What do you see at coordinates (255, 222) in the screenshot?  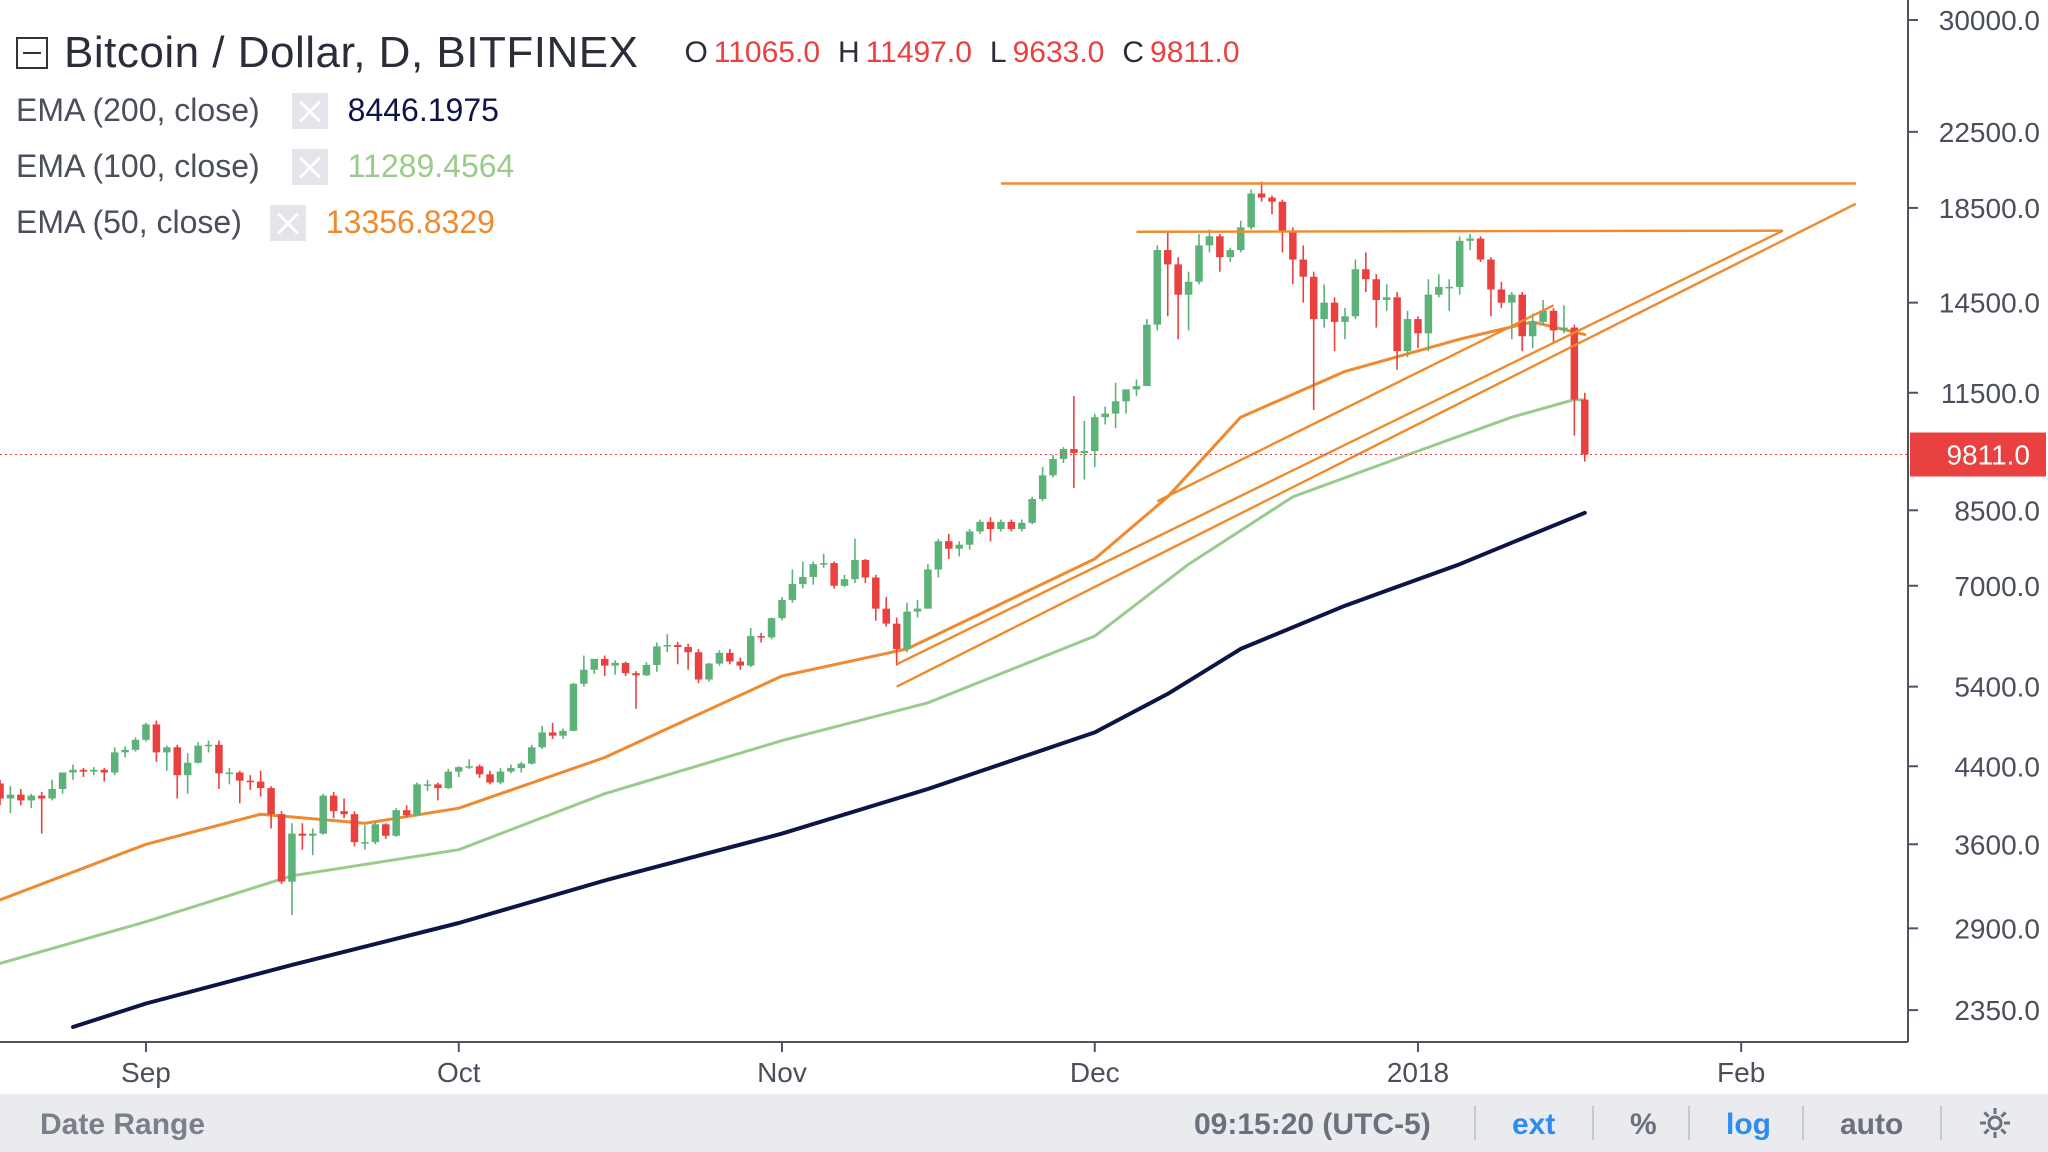 I see `indicator-ema50: EMA (50, close) 13356.8329` at bounding box center [255, 222].